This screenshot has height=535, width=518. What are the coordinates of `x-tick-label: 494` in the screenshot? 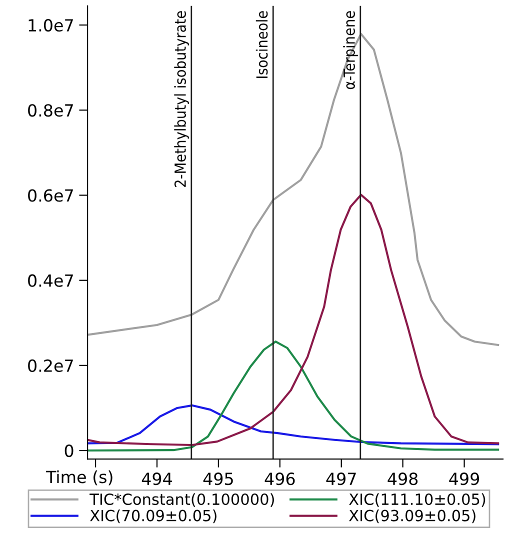 It's located at (157, 479).